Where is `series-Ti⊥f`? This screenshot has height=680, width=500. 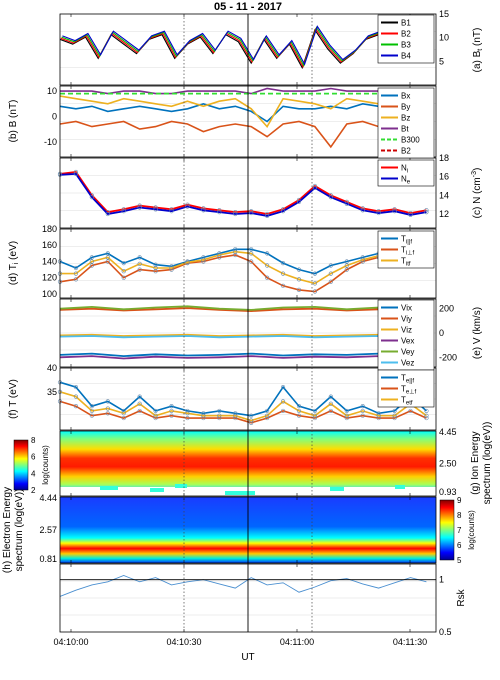
series-Ti⊥f is located at coordinates (243, 272).